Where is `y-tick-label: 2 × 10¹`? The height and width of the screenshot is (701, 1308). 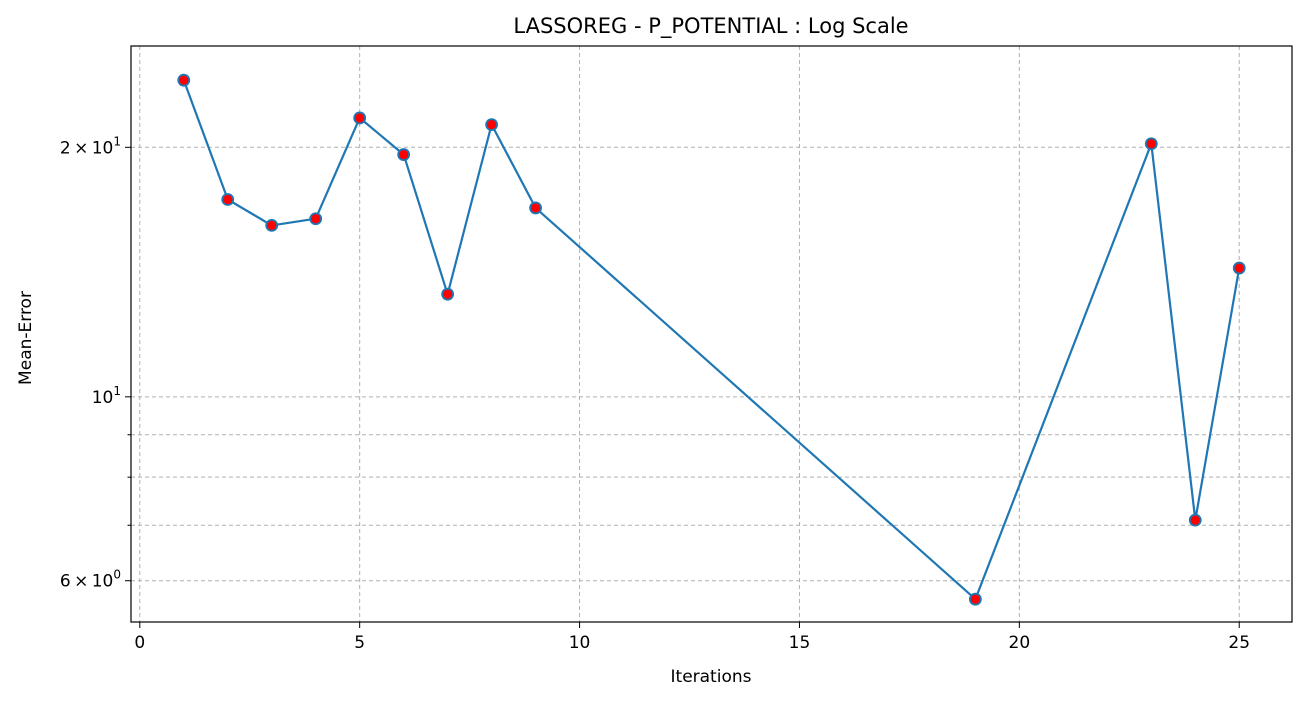
y-tick-label: 2 × 10¹ is located at coordinates (90, 146).